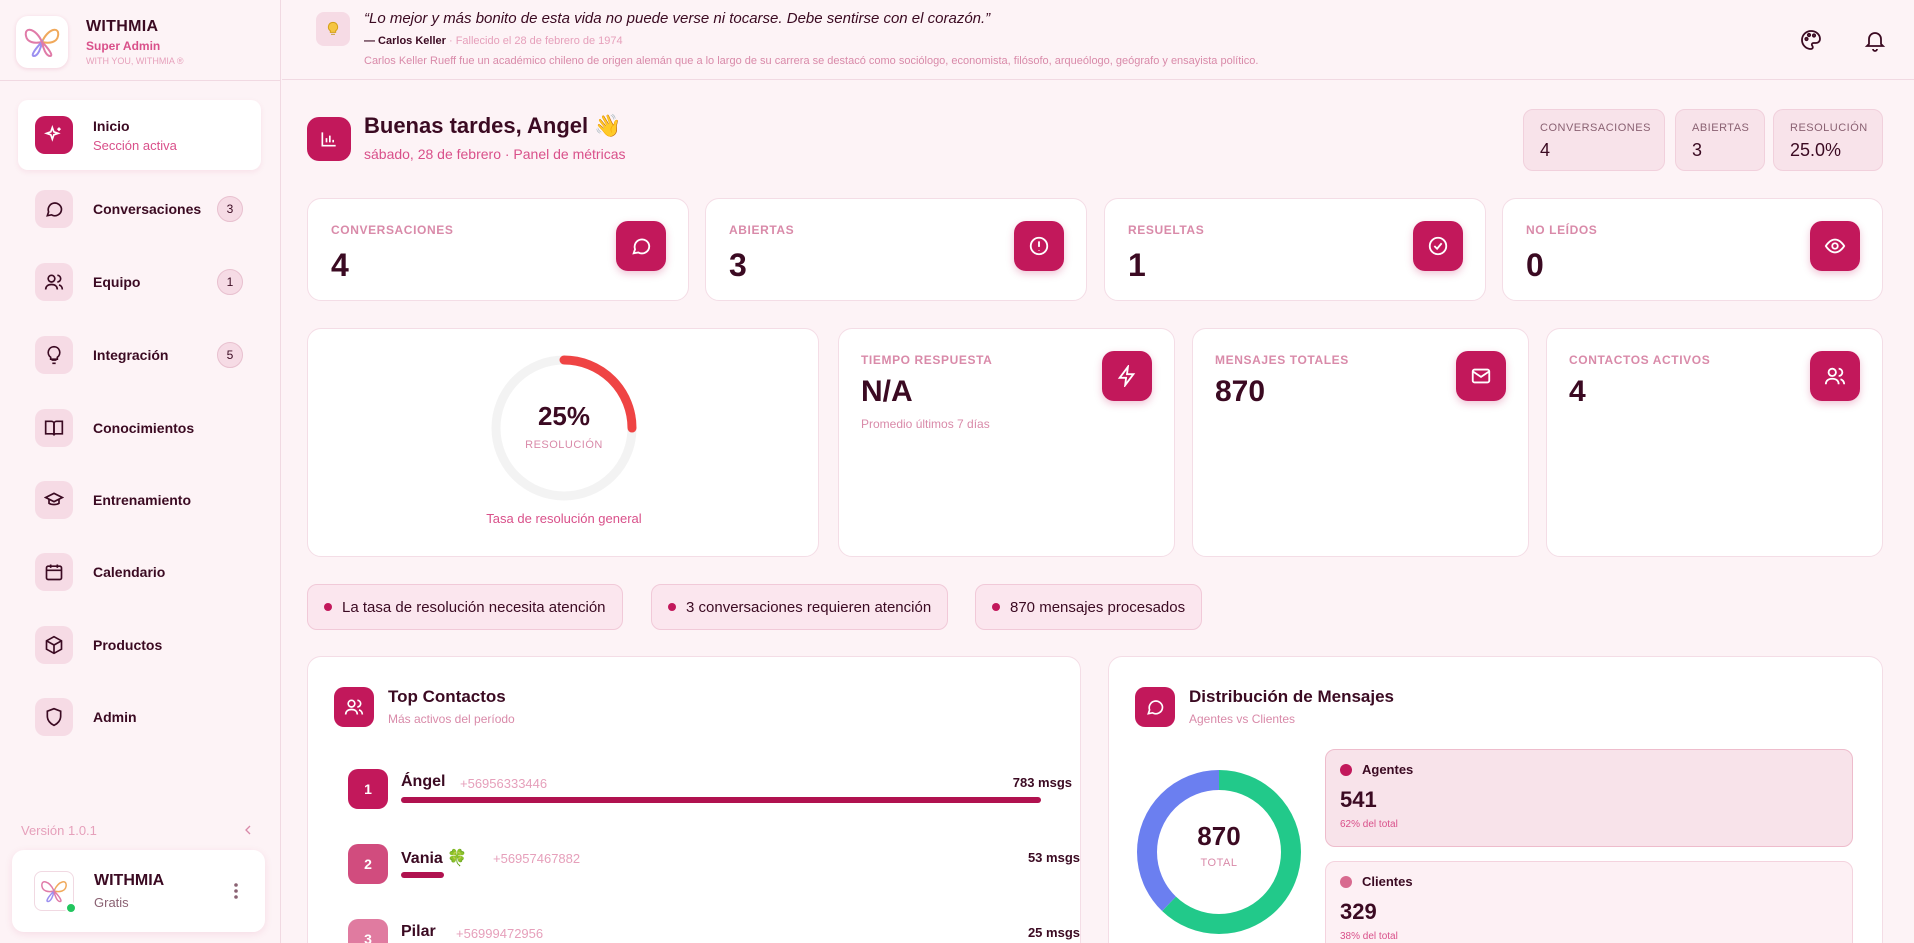 The width and height of the screenshot is (1914, 943). I want to click on alert-chip: 3 conversaciones requieren atención, so click(800, 607).